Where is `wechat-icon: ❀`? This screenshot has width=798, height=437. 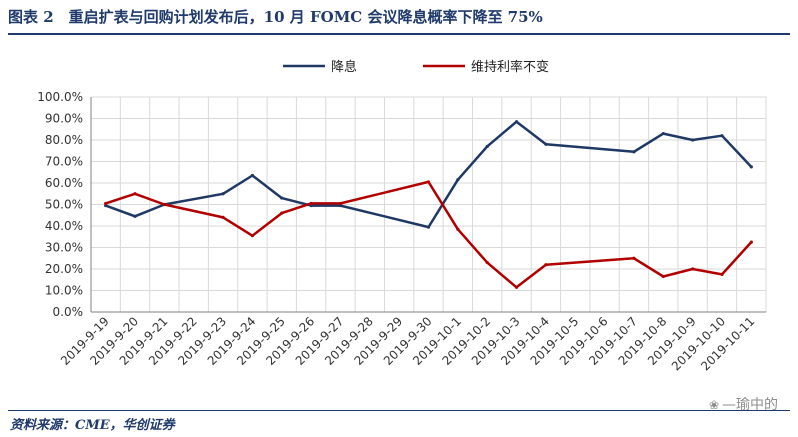 wechat-icon: ❀ is located at coordinates (713, 405).